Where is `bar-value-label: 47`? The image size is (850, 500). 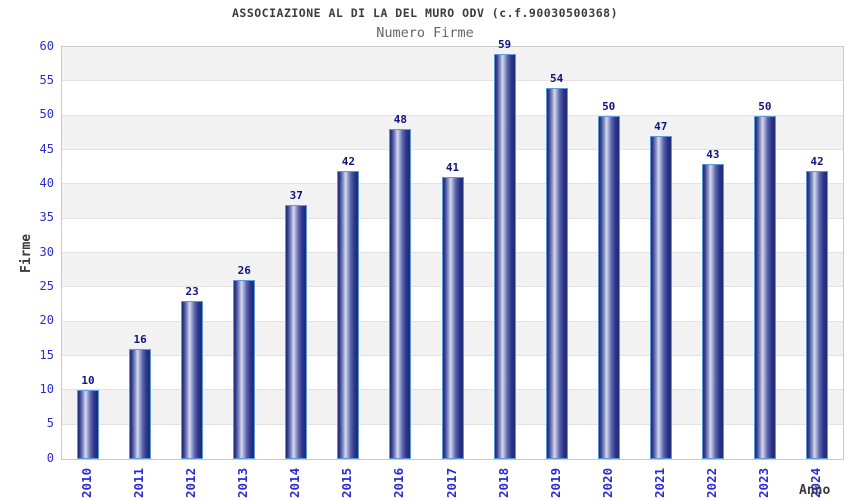
bar-value-label: 47 is located at coordinates (661, 127).